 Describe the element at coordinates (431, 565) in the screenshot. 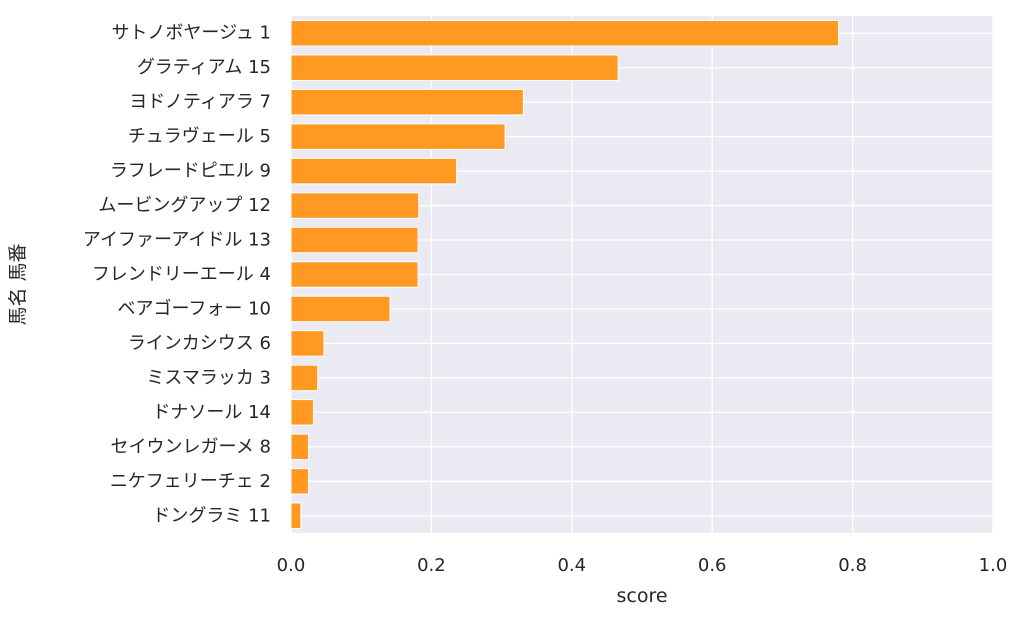

I see `x-tick-label: 0.2` at that location.